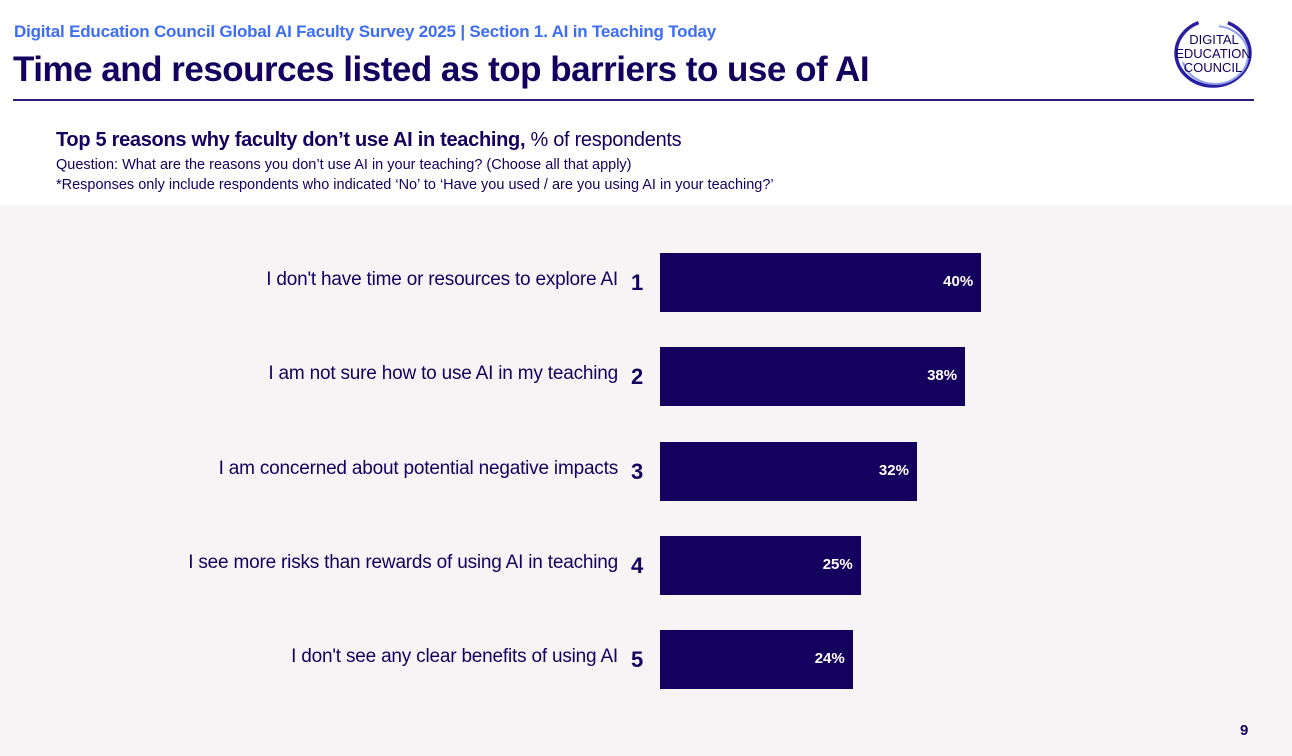  What do you see at coordinates (637, 471) in the screenshot?
I see `rank-label: 3` at bounding box center [637, 471].